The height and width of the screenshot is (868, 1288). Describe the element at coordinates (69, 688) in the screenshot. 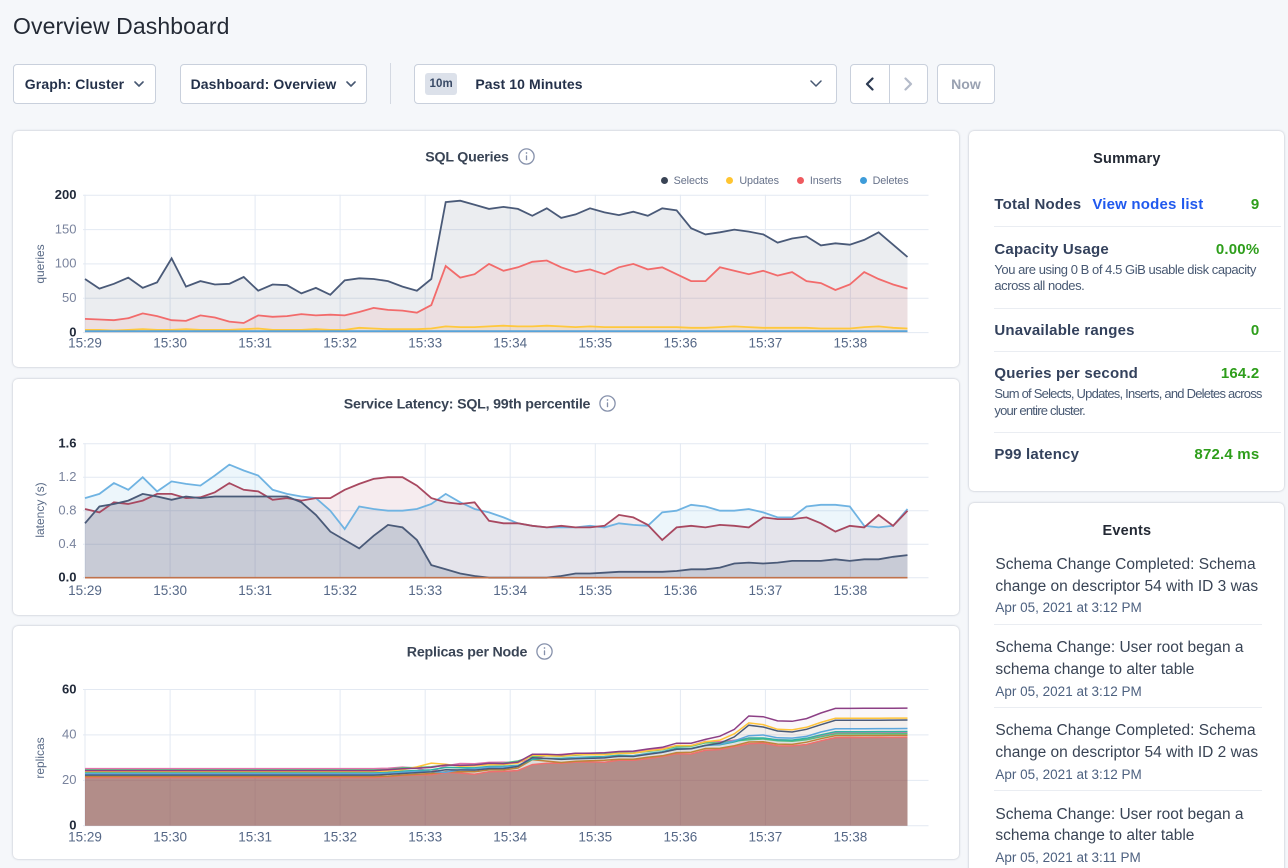

I see `svg-text: 60` at that location.